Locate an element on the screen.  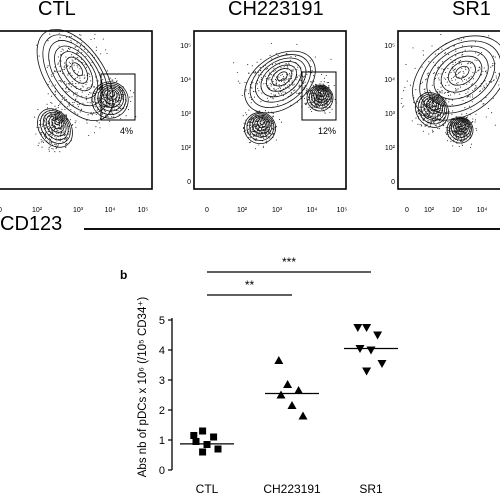
y-tick-label: 2 is located at coordinates (162, 411).